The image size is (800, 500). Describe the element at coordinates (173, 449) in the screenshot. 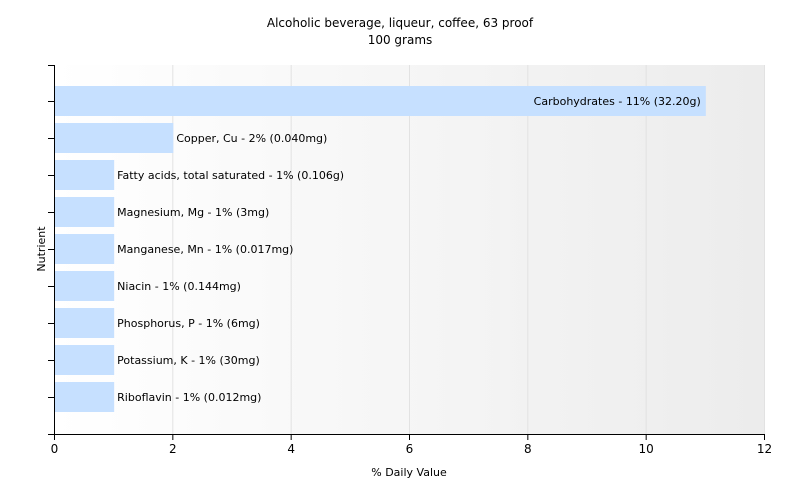

I see `x-tick-label: 2` at that location.